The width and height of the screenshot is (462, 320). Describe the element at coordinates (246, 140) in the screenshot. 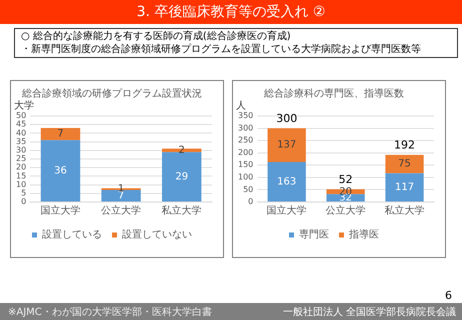

I see `y-tick-label: 250` at that location.